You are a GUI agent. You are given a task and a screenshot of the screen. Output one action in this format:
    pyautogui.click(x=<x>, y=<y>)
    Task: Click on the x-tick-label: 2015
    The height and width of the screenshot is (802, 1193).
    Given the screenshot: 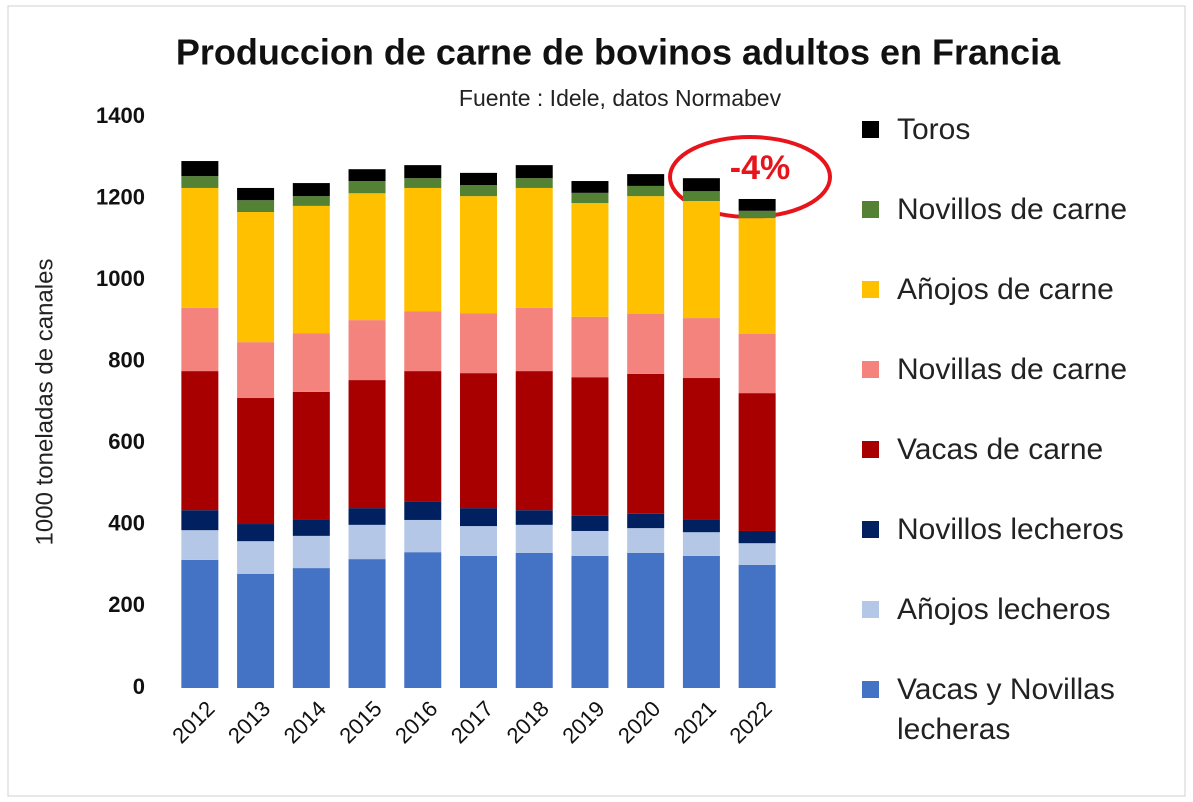 What is the action you would take?
    pyautogui.click(x=360, y=722)
    